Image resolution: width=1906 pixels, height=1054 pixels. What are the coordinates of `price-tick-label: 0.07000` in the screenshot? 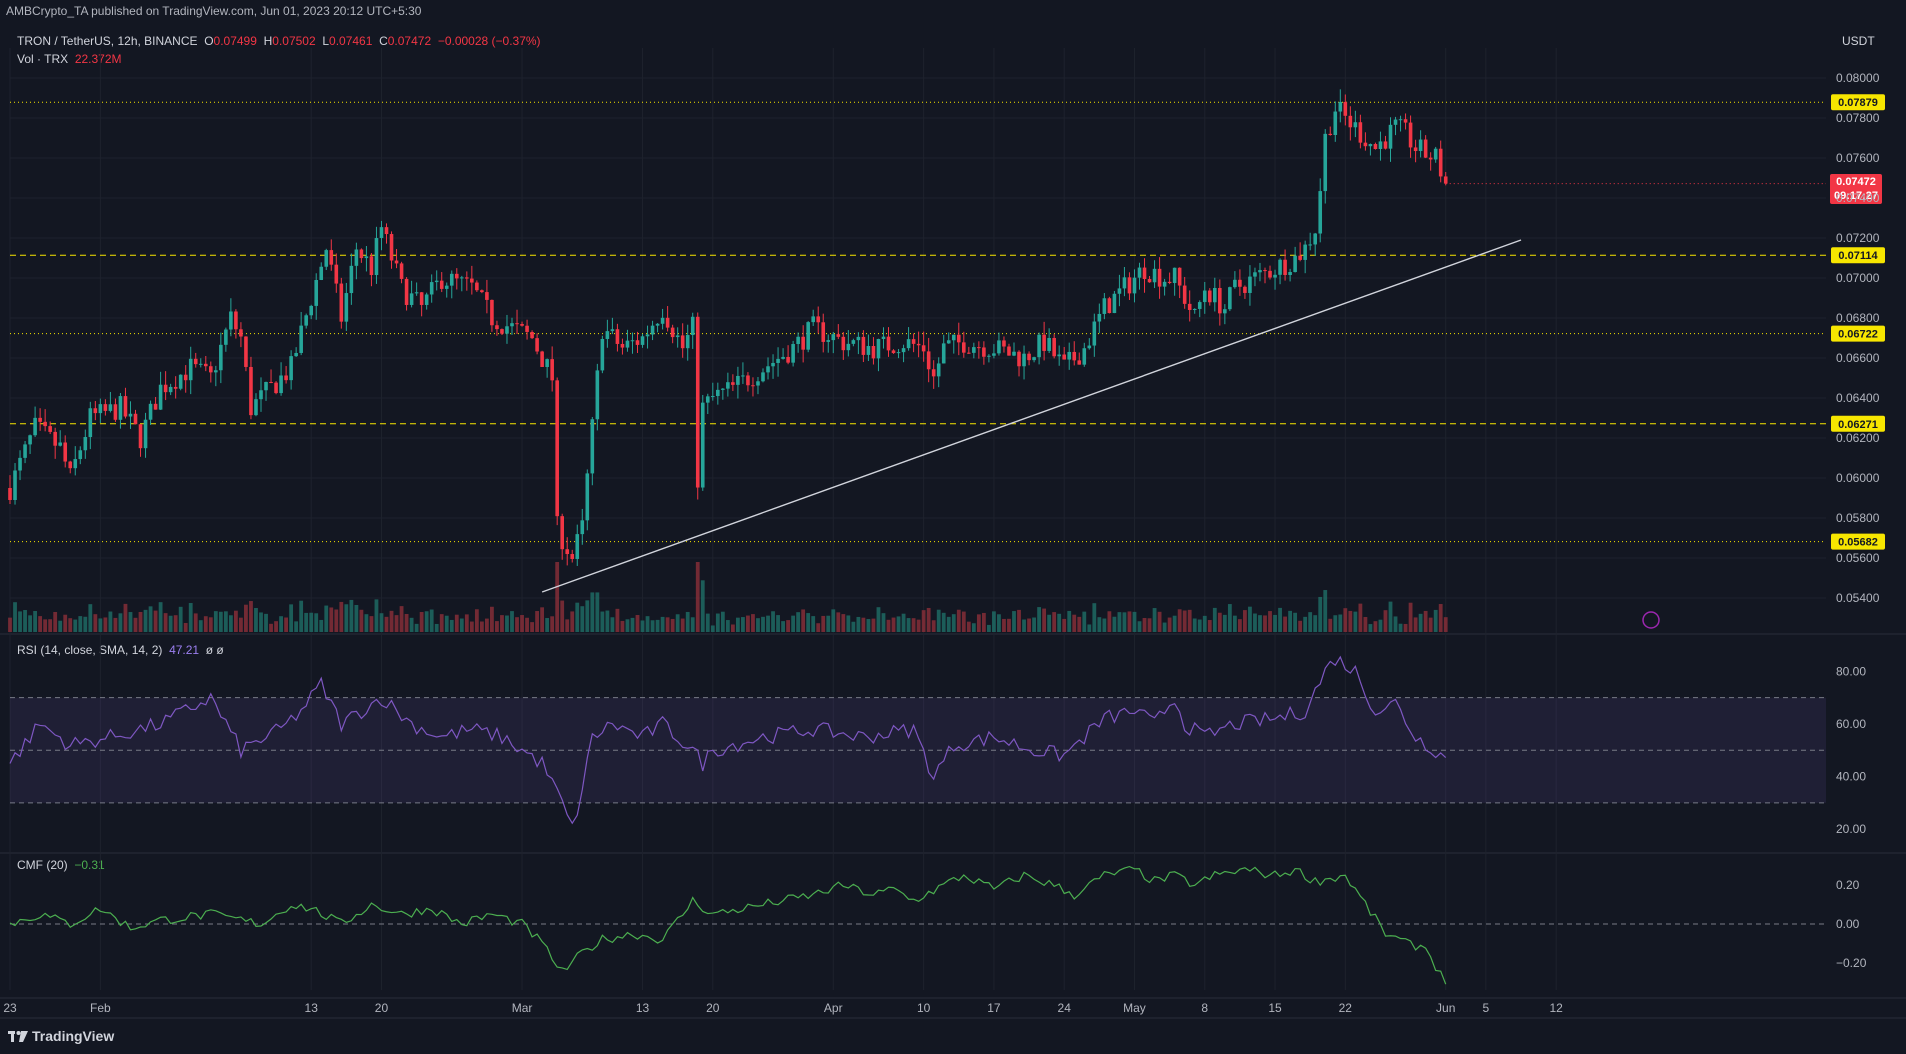 It's located at (1858, 278).